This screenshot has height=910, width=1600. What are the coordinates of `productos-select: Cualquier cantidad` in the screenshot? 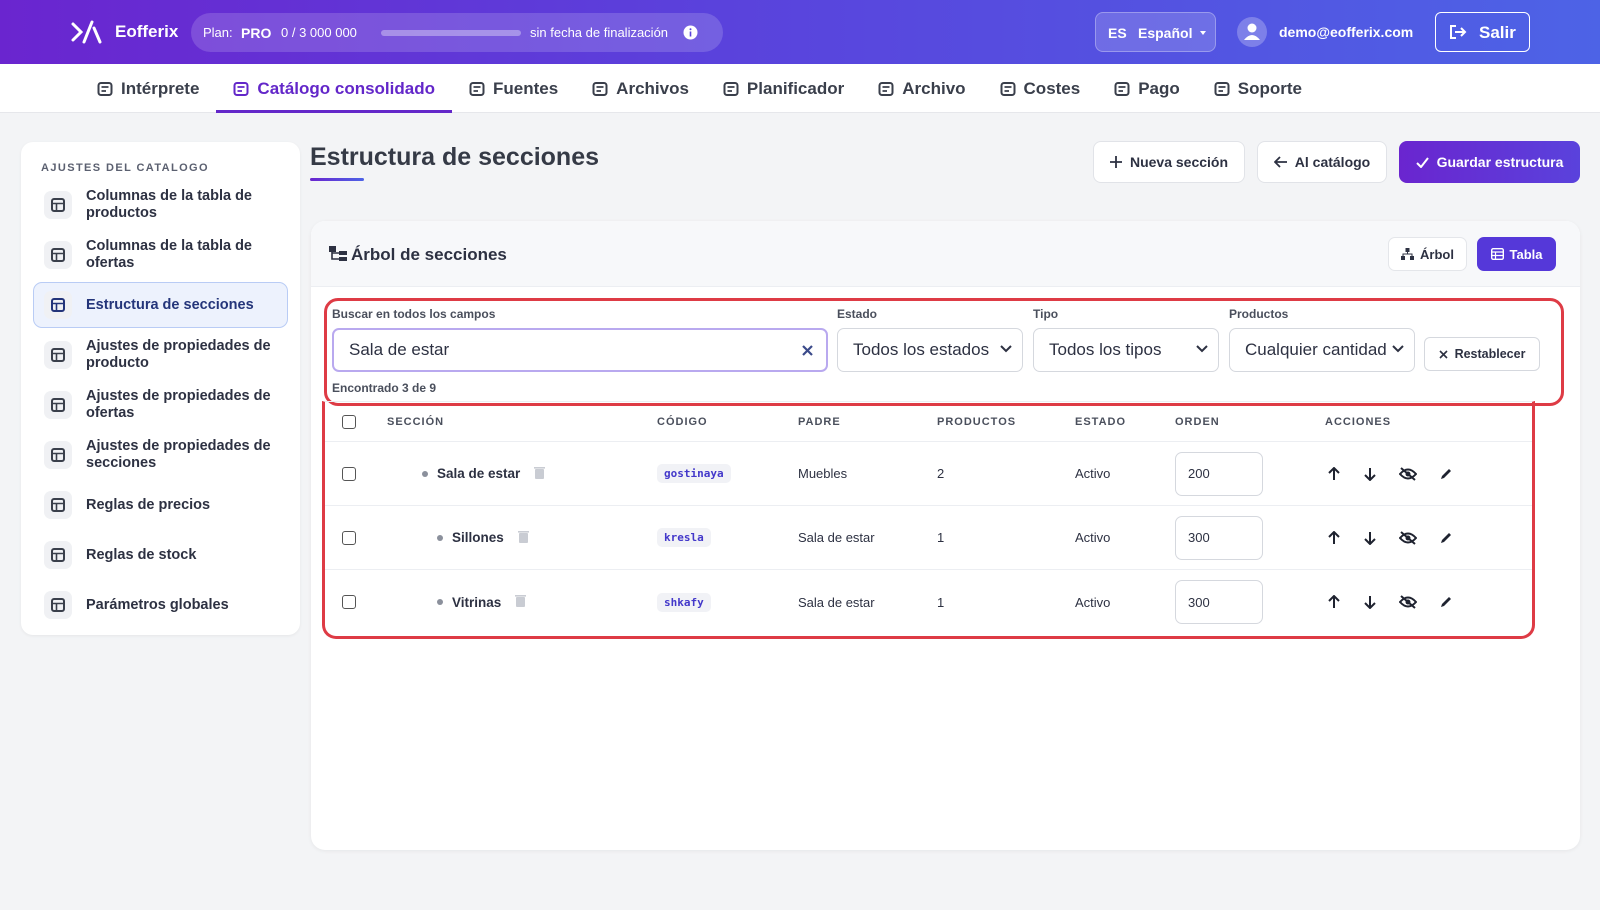 It's located at (1322, 350).